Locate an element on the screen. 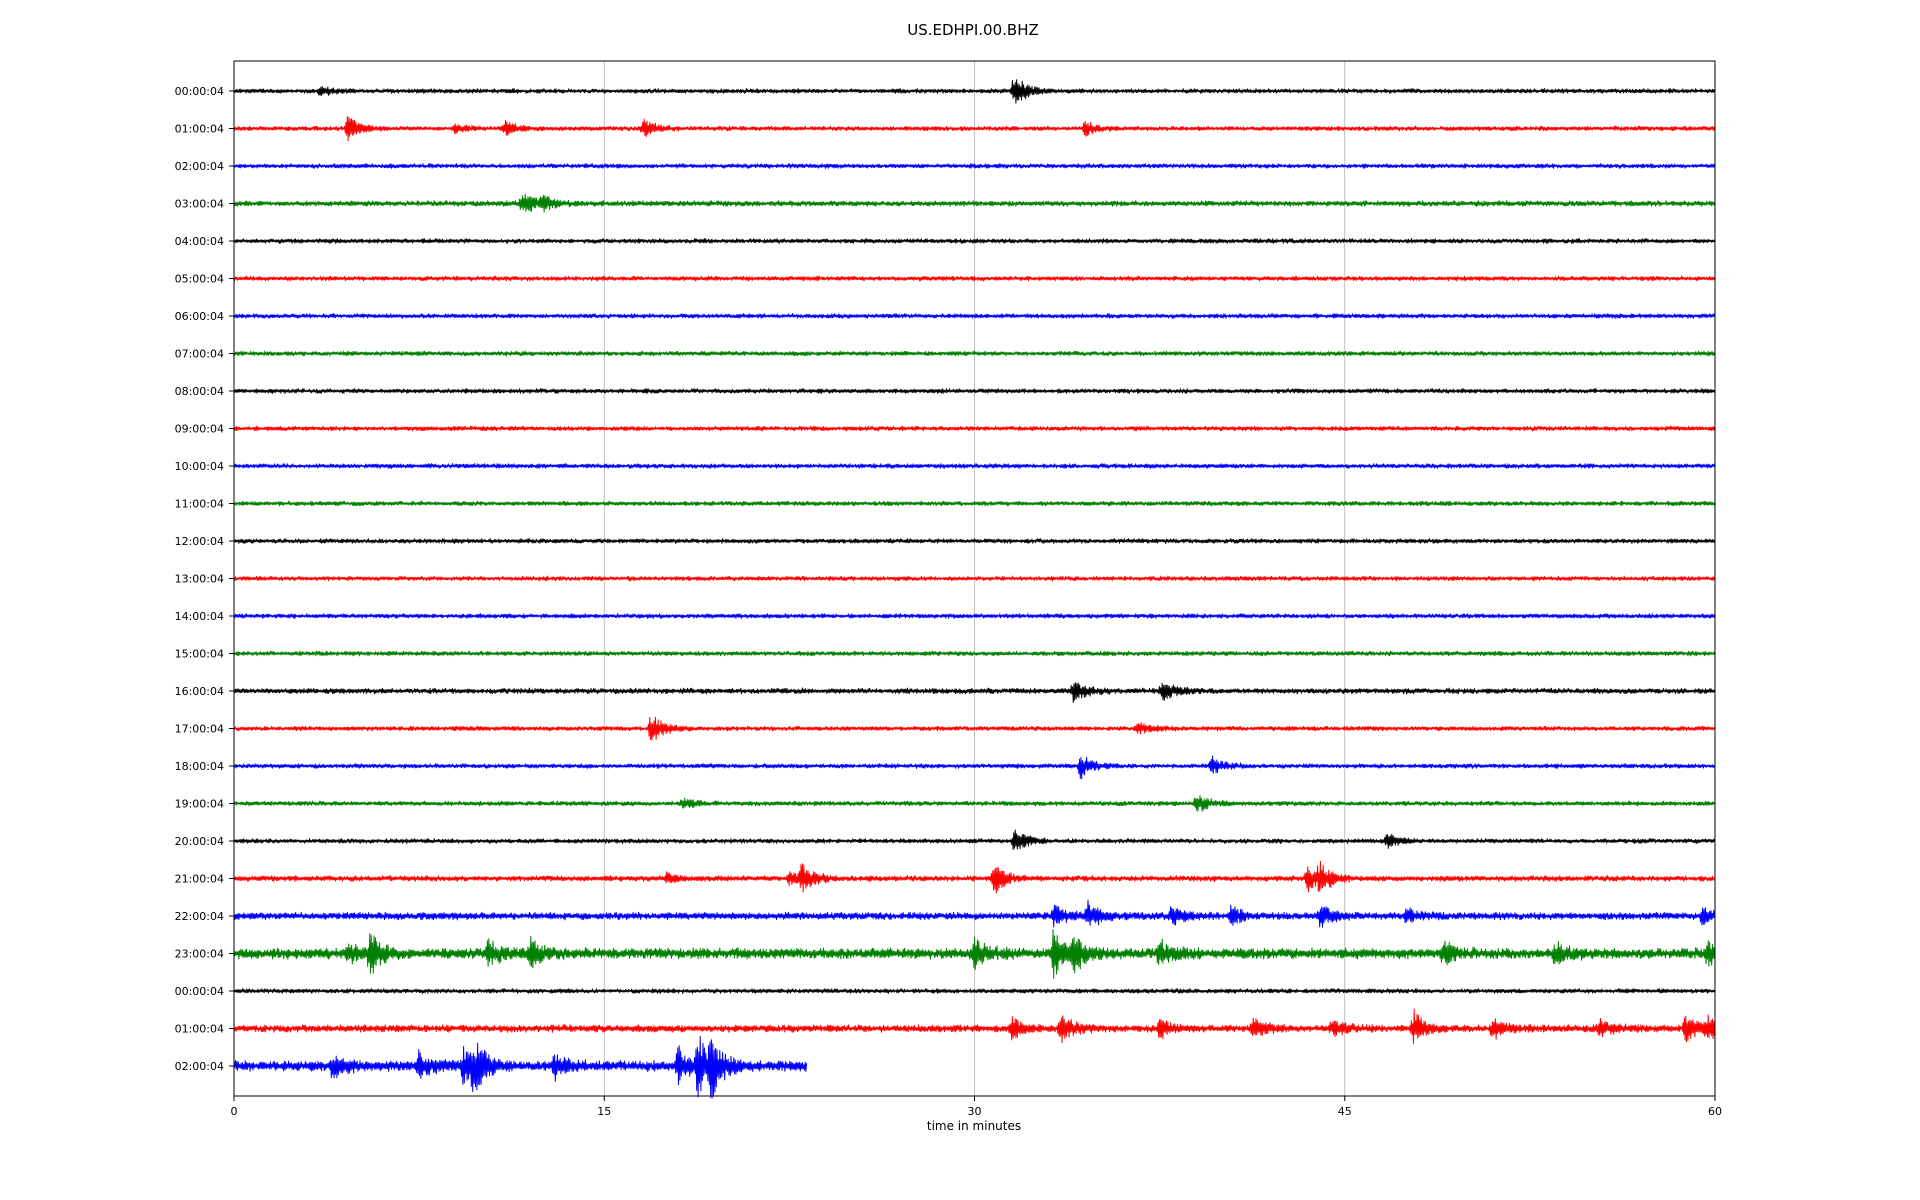 The width and height of the screenshot is (1920, 1200). row-time-label: 03:00:04 is located at coordinates (199, 204).